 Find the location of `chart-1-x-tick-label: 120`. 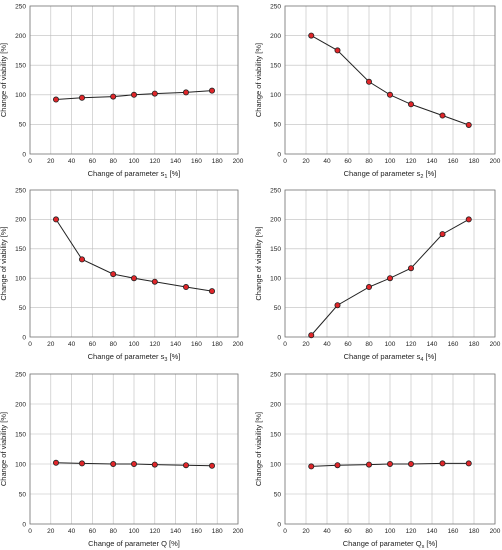

chart-1-x-tick-label: 120 is located at coordinates (154, 161).